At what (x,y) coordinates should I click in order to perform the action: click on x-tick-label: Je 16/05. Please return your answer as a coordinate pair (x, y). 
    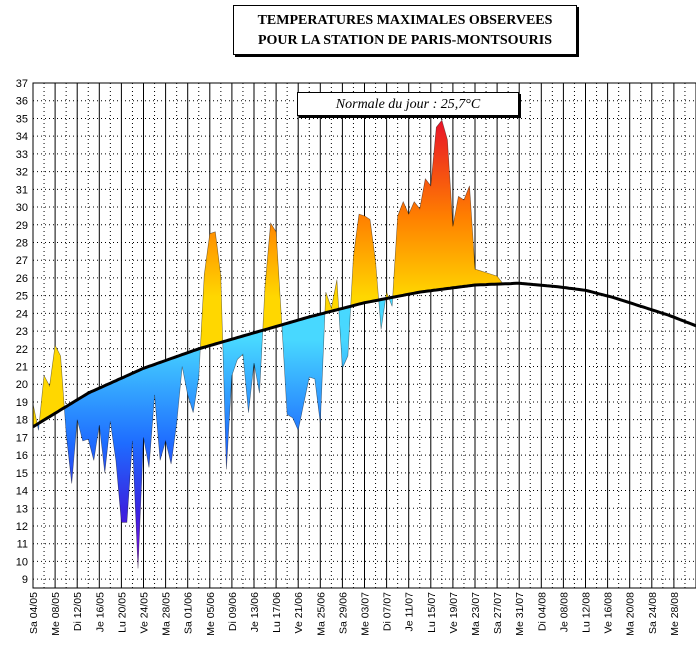
    Looking at the image, I should click on (100, 612).